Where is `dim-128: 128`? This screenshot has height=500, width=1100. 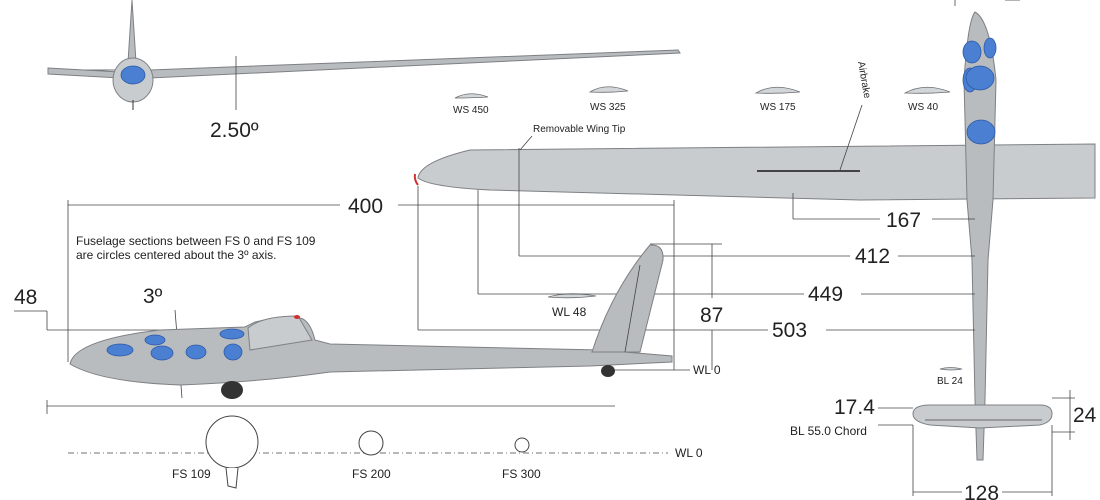
dim-128: 128 is located at coordinates (981, 491).